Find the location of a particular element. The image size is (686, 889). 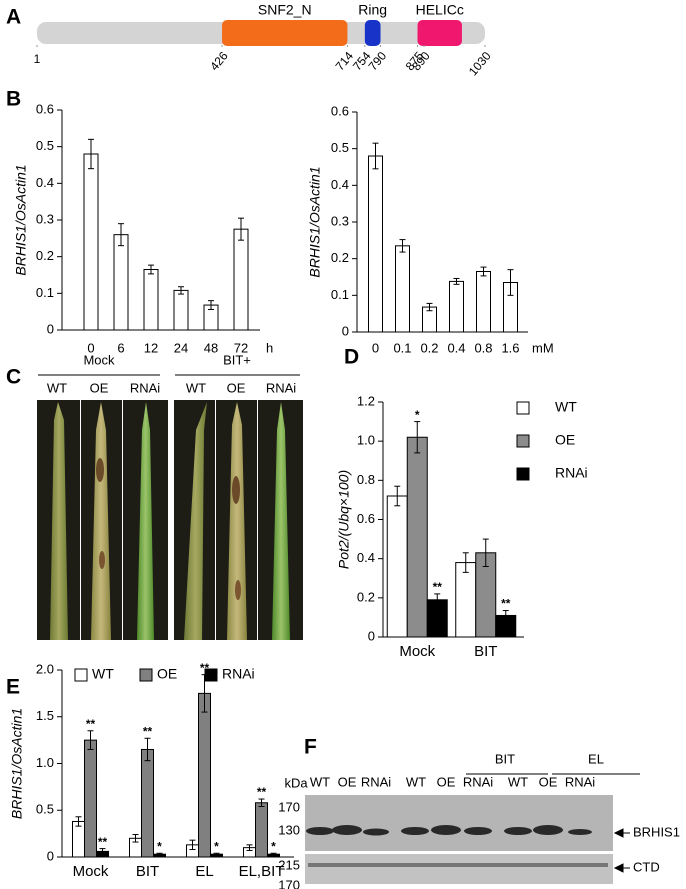

x-tick-label: 426 is located at coordinates (219, 61).